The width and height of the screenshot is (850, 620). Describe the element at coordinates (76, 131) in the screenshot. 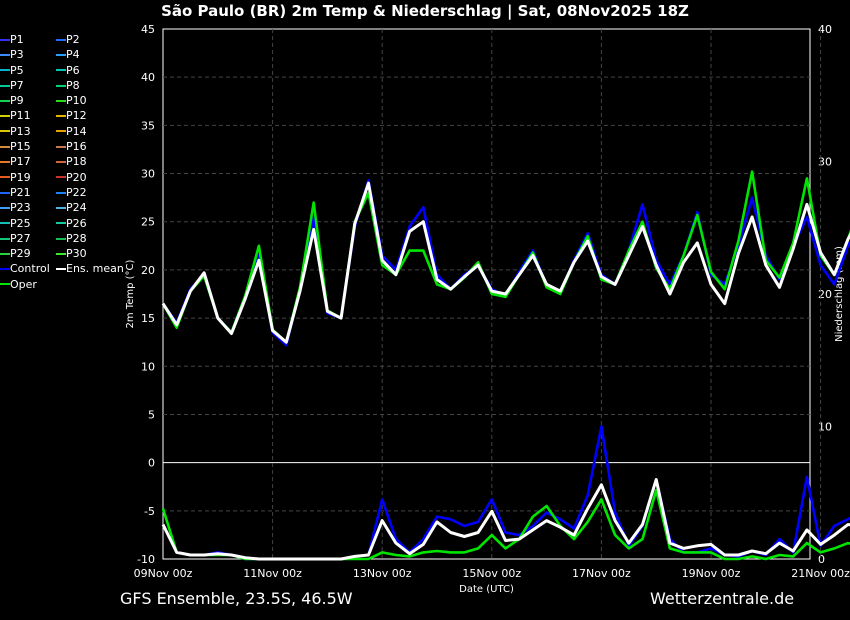

I see `legend-label: P14` at that location.